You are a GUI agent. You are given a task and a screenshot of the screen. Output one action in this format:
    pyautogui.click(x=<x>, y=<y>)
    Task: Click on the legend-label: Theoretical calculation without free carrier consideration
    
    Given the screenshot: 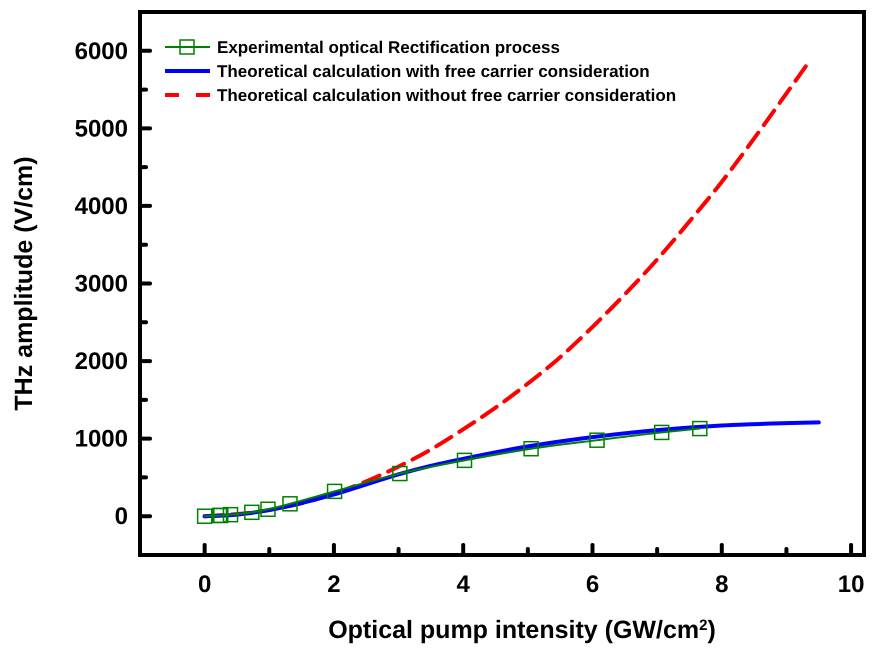 What is the action you would take?
    pyautogui.click(x=446, y=95)
    